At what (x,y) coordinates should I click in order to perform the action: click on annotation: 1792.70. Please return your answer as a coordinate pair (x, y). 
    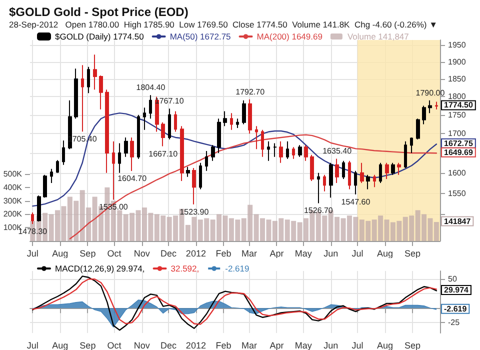
    Looking at the image, I should click on (251, 91).